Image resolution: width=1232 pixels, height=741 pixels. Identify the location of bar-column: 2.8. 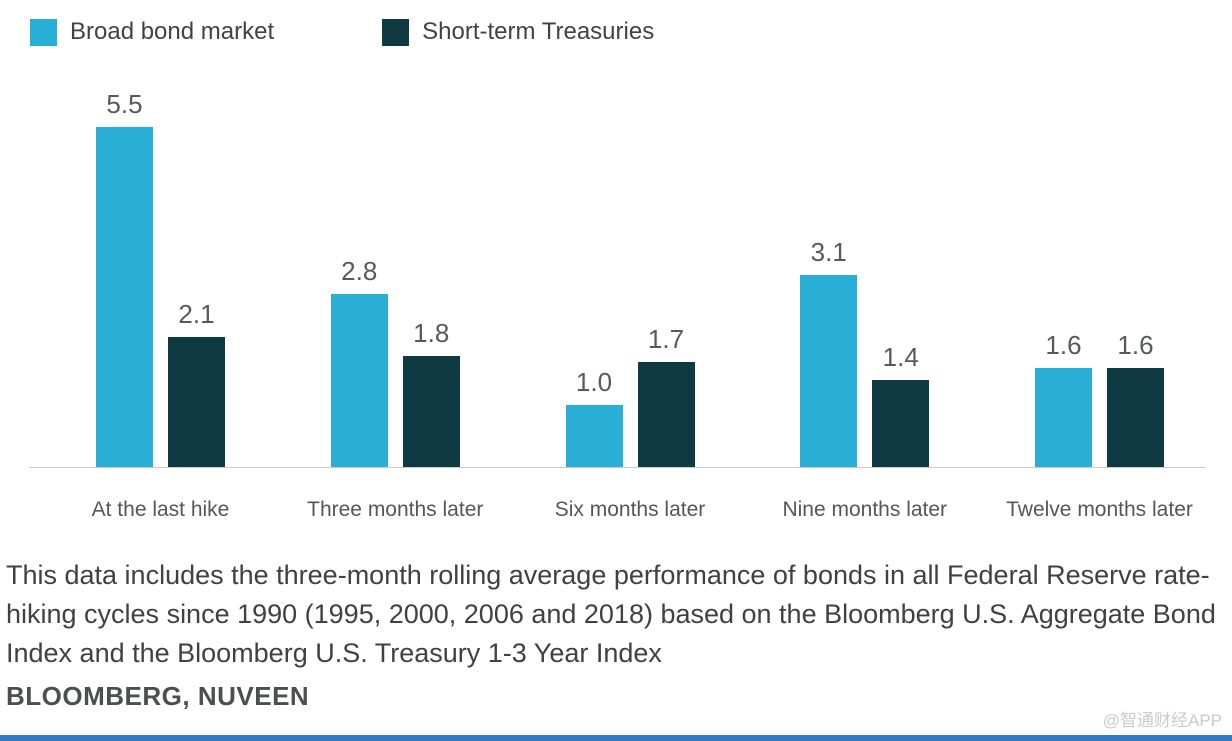
(359, 361).